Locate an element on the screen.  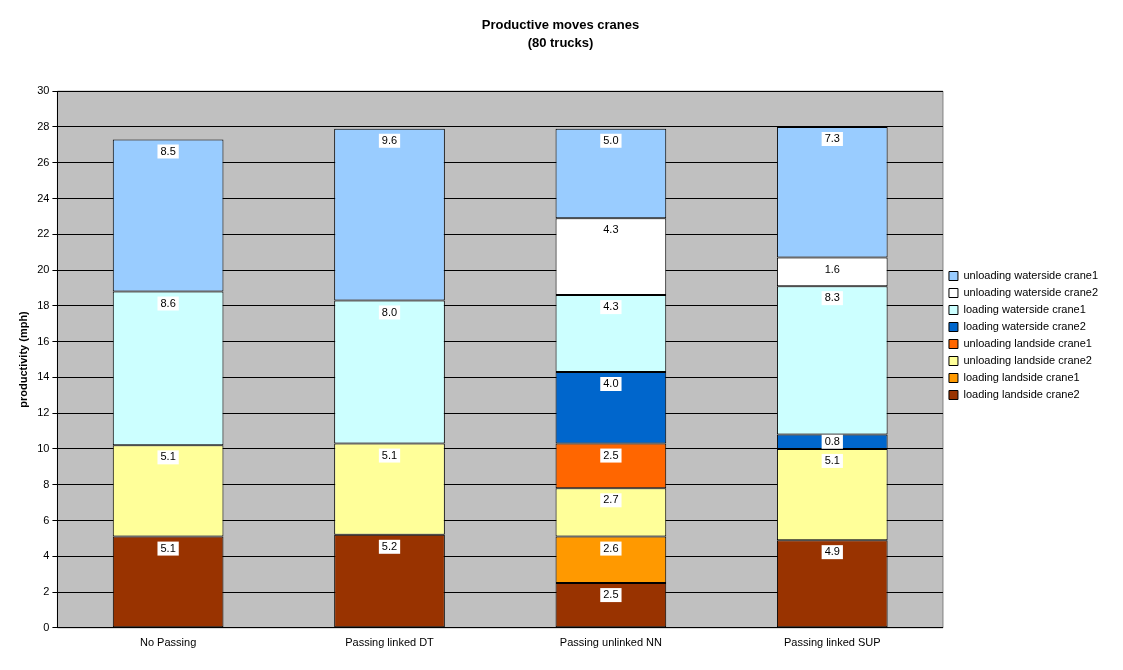
y-tick-label: 30 is located at coordinates (43, 90).